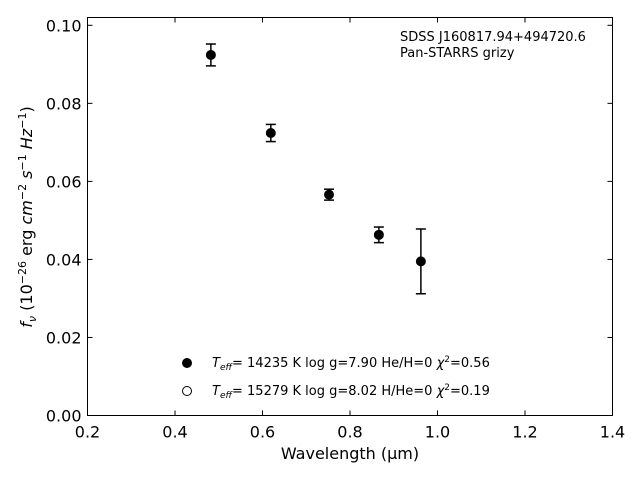  Describe the element at coordinates (26, 212) in the screenshot. I see `y-label-cm: cm` at that location.